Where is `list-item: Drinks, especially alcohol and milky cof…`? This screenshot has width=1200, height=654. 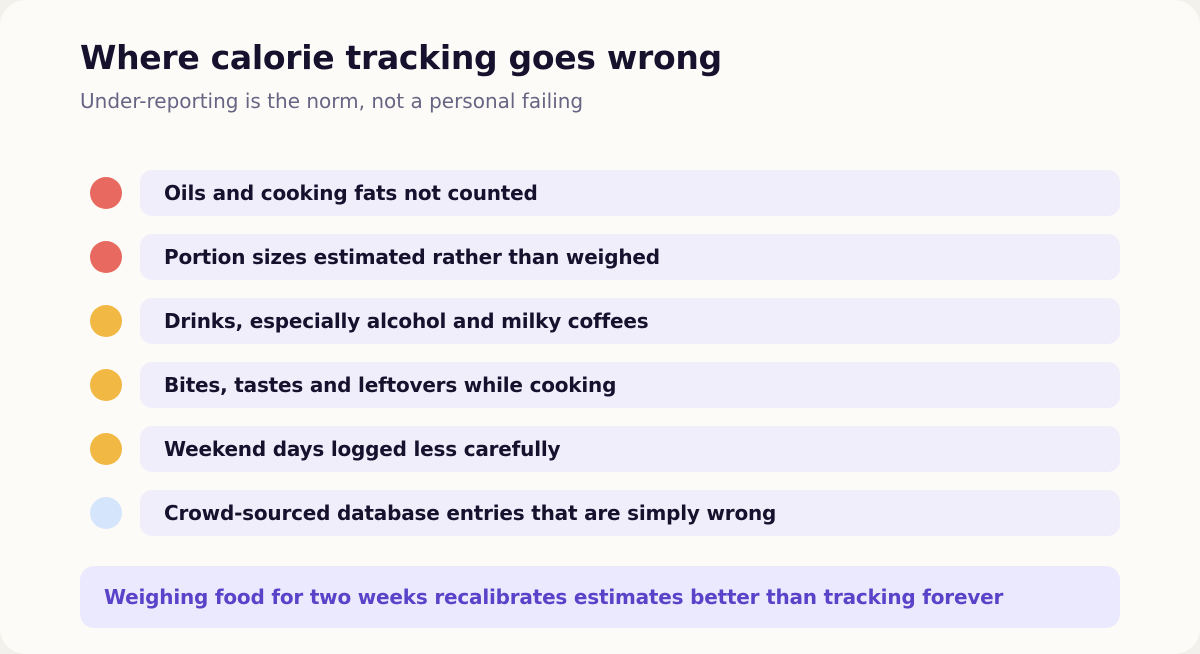
list-item: Drinks, especially alcohol and milky cof… is located at coordinates (600, 321).